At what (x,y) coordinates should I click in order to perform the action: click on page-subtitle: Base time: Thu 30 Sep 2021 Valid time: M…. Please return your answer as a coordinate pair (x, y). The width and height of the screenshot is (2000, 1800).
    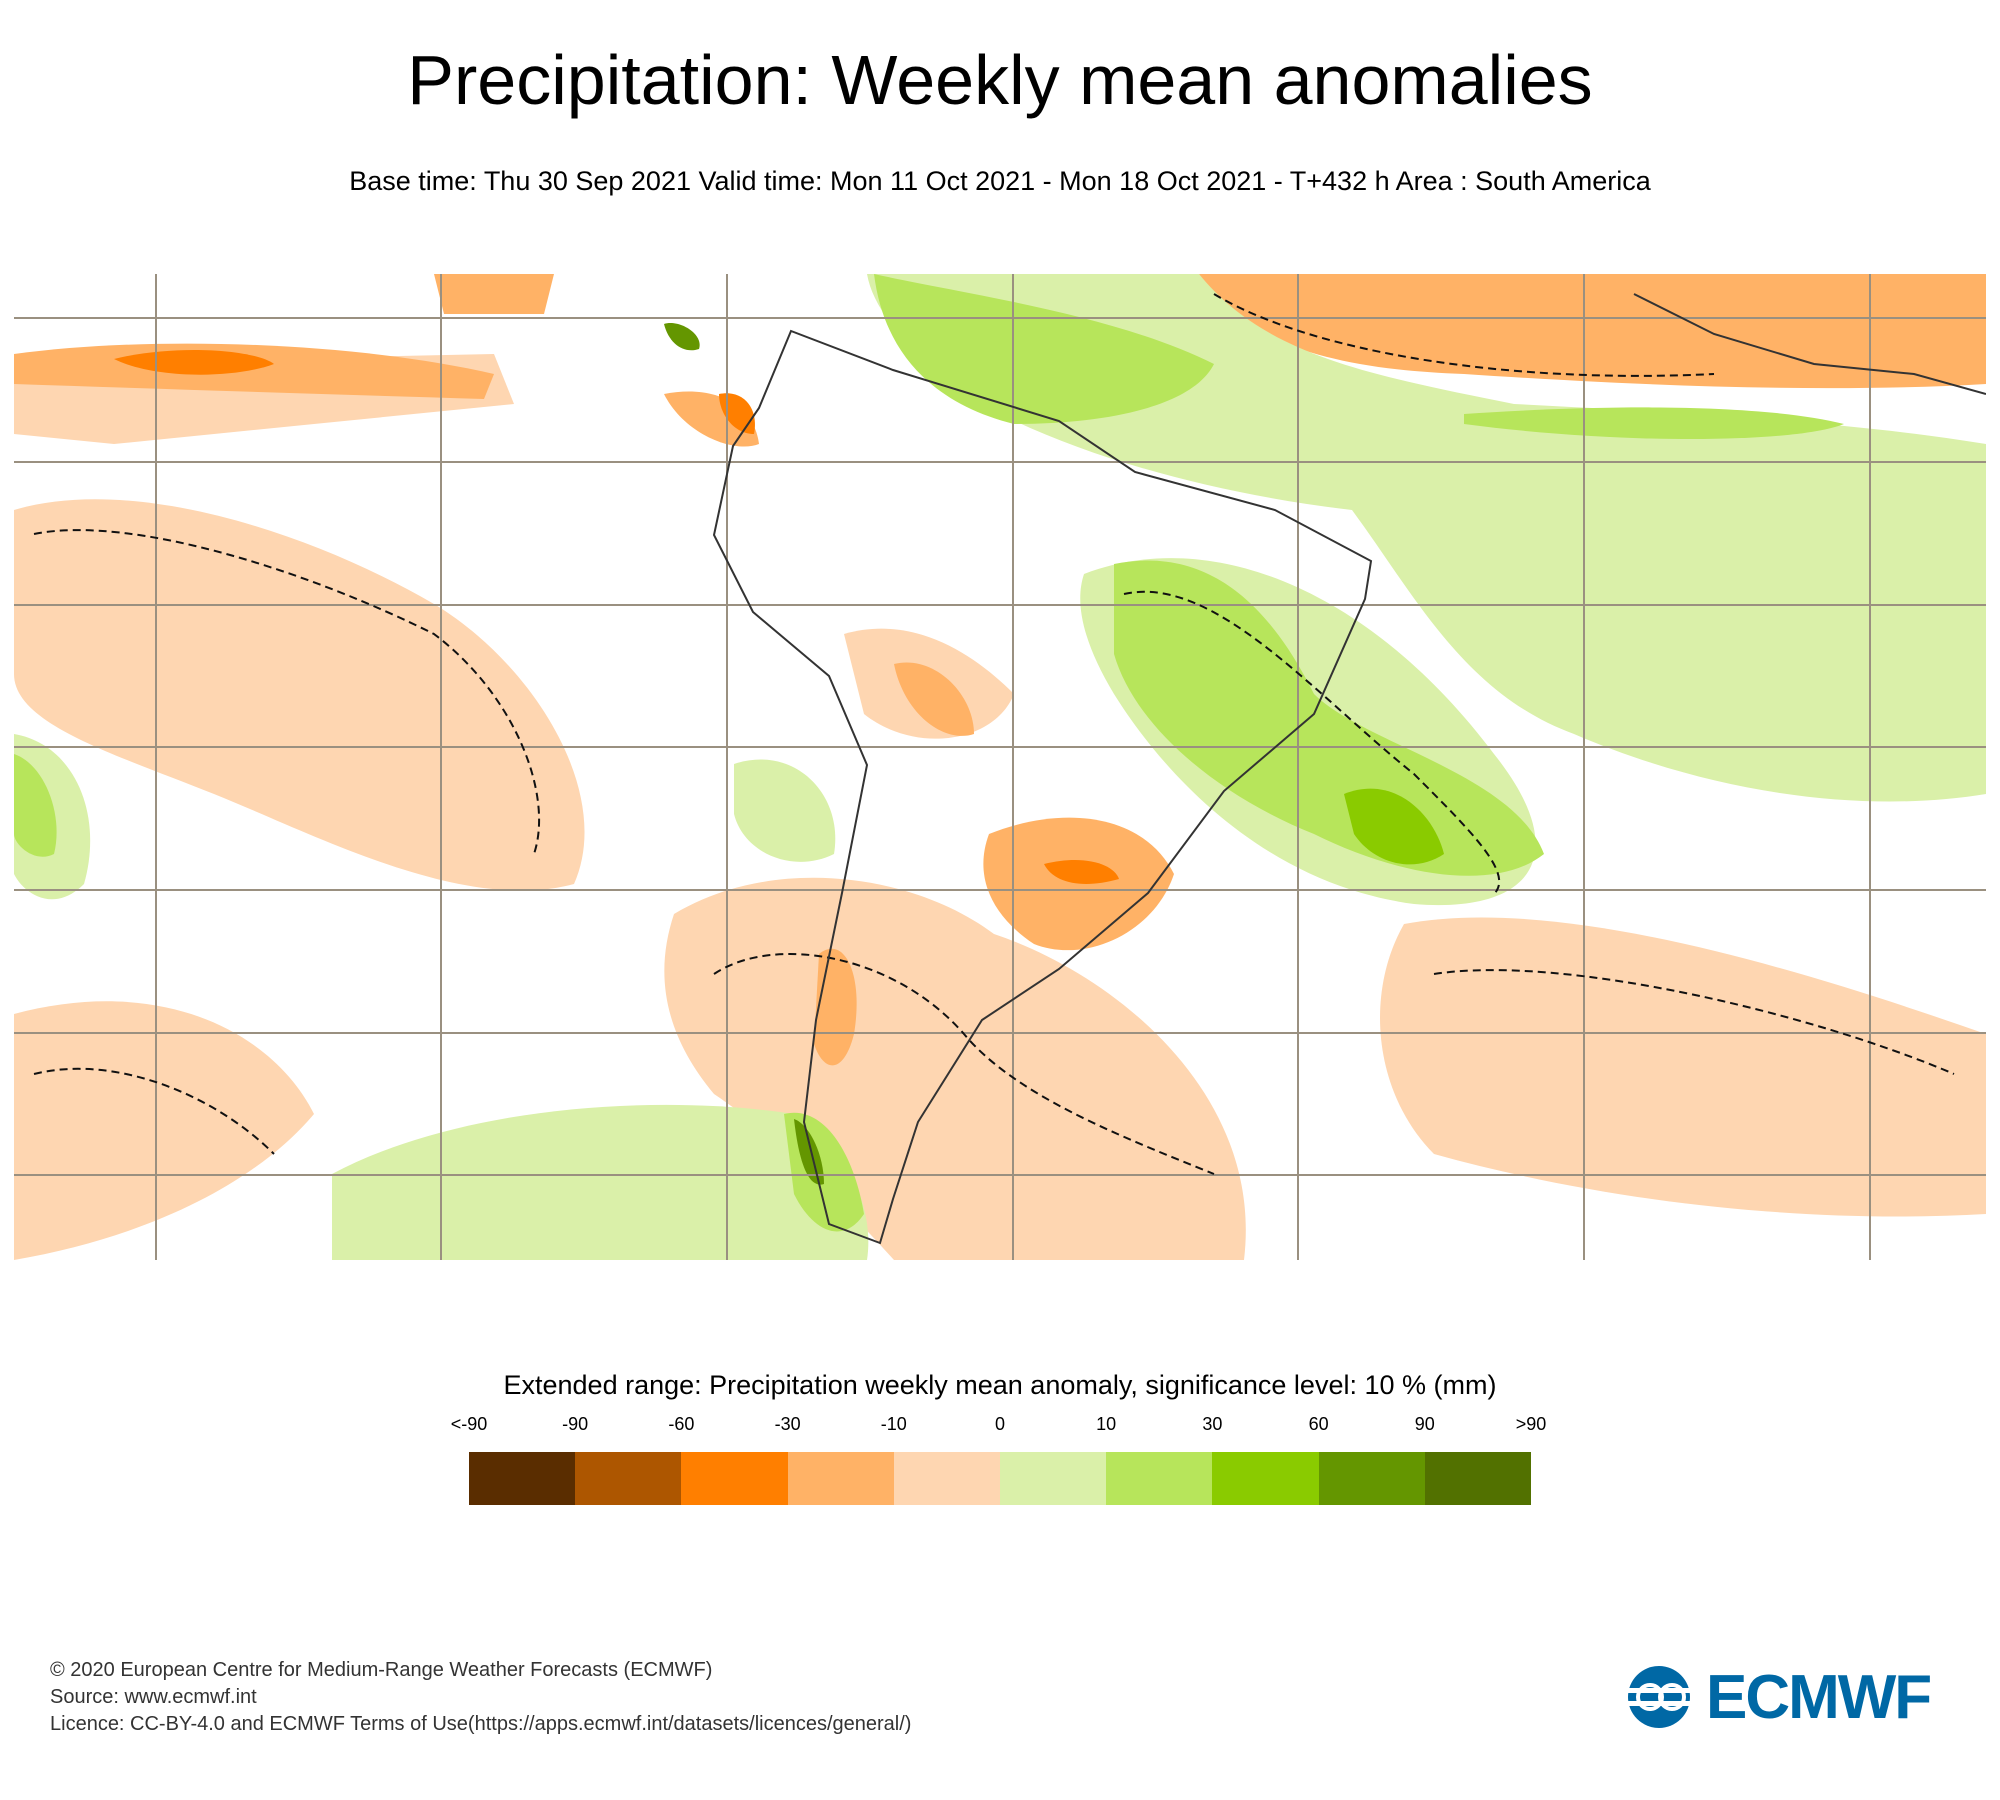
    Looking at the image, I should click on (1000, 181).